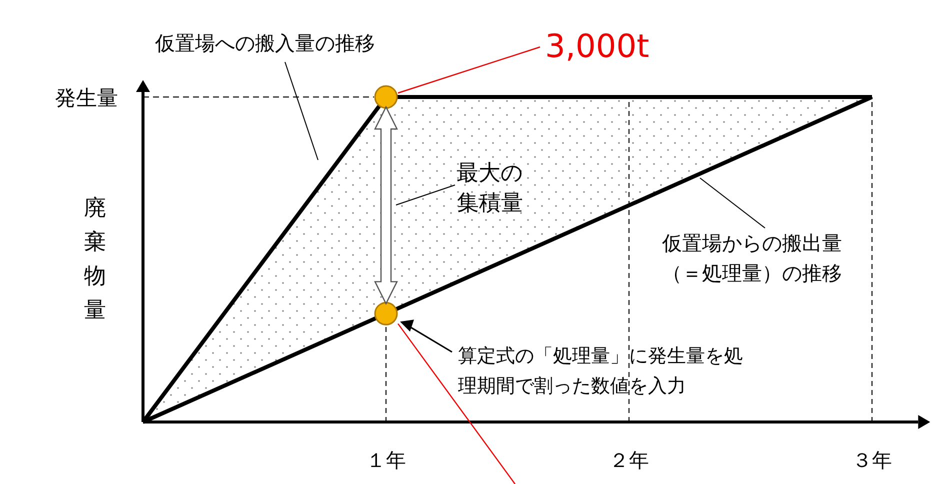  I want to click on annotation: 算定式の「処理量」に発生量を処理期間で割った数値を入力, so click(600, 371).